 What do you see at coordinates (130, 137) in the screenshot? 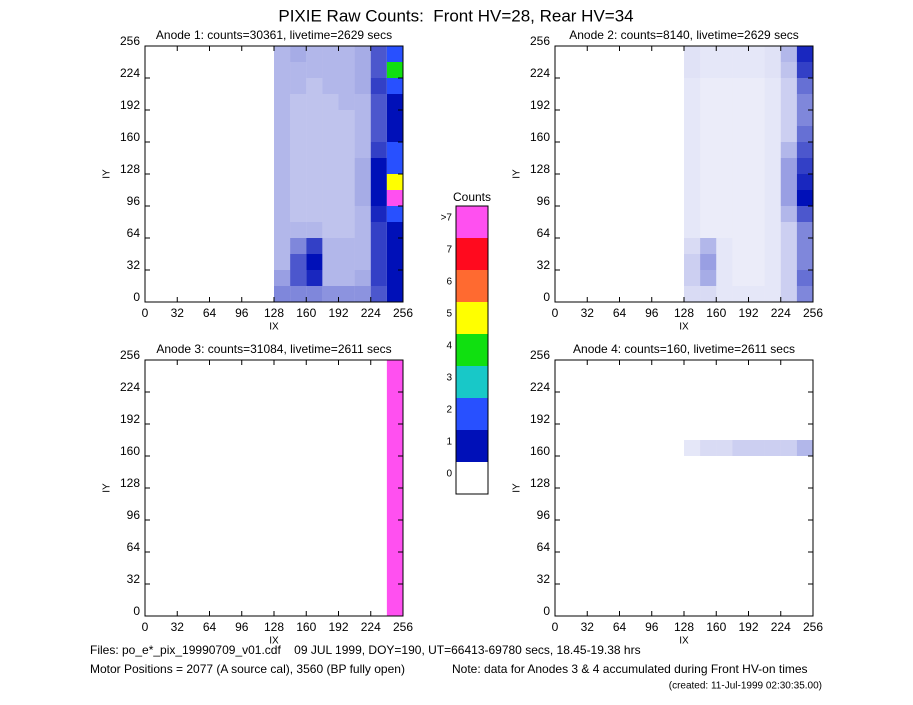
I see `y-tick-label: 160` at bounding box center [130, 137].